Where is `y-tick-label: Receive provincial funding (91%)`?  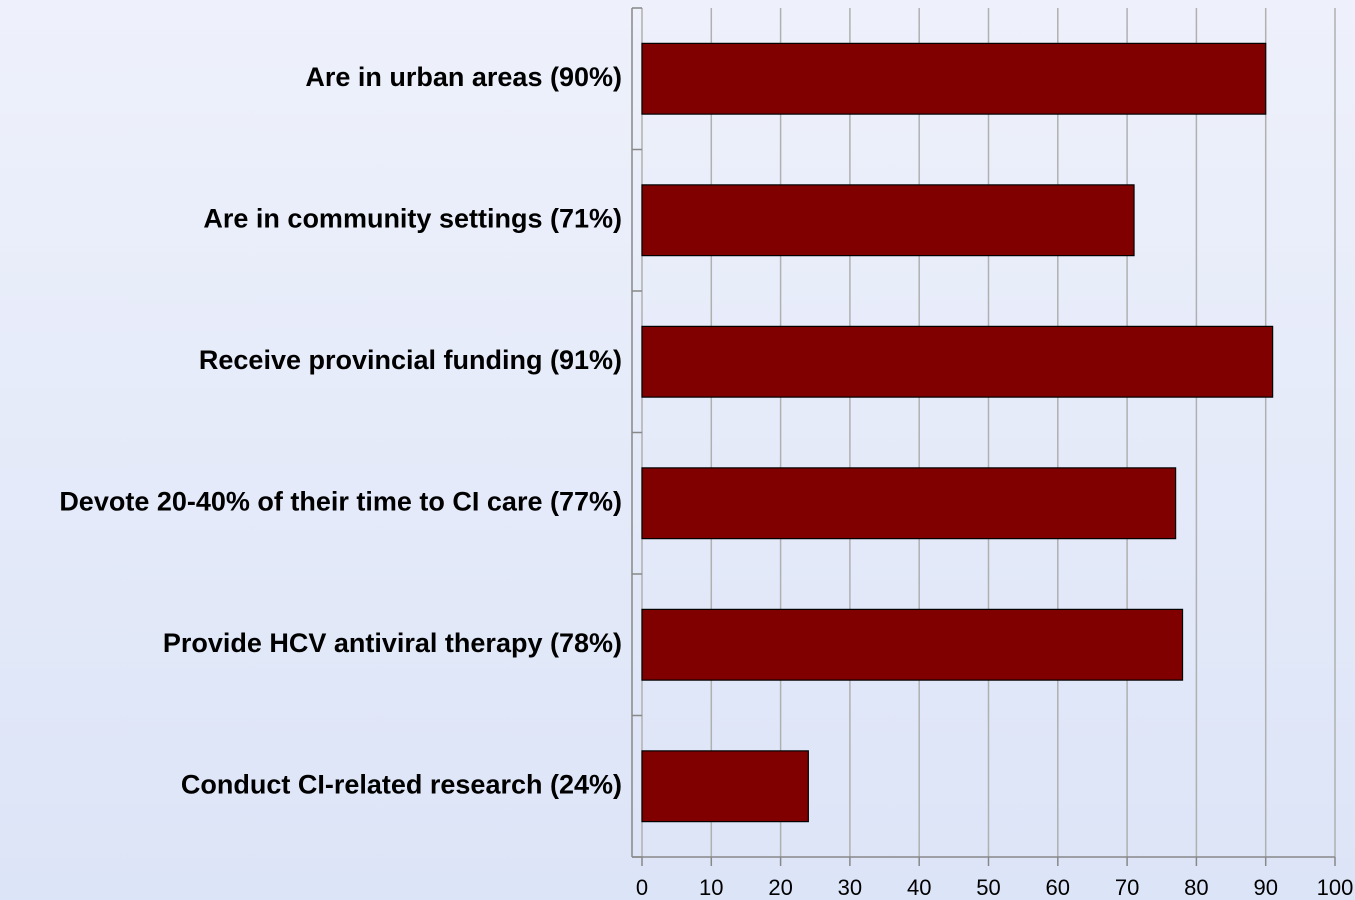 y-tick-label: Receive provincial funding (91%) is located at coordinates (410, 360).